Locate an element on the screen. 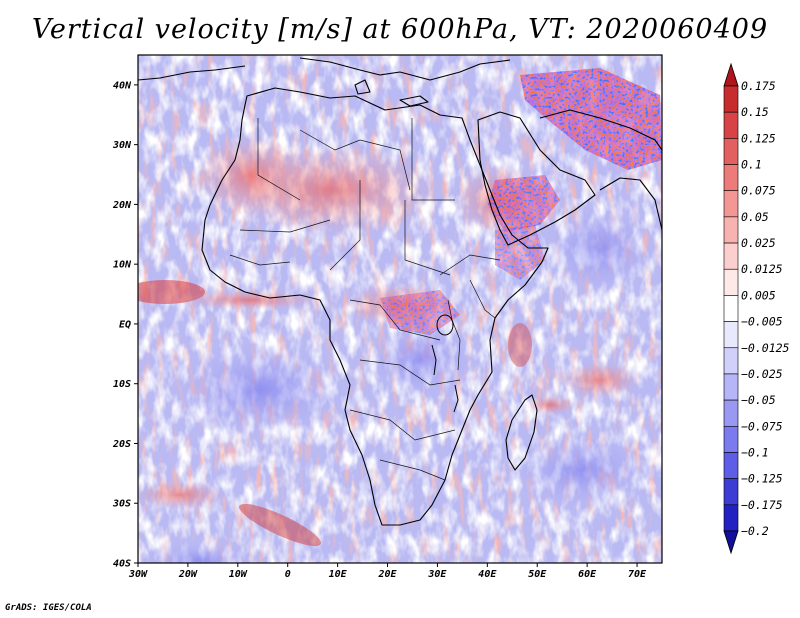 This screenshot has height=618, width=800. x-tick-label: 70E is located at coordinates (637, 574).